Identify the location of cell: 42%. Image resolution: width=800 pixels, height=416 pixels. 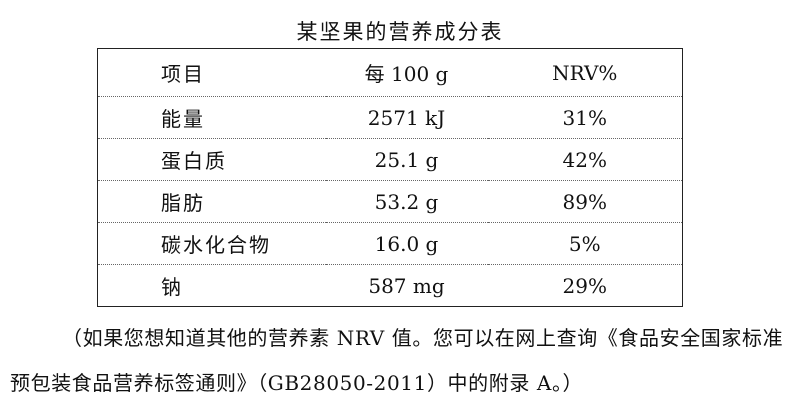
(585, 159).